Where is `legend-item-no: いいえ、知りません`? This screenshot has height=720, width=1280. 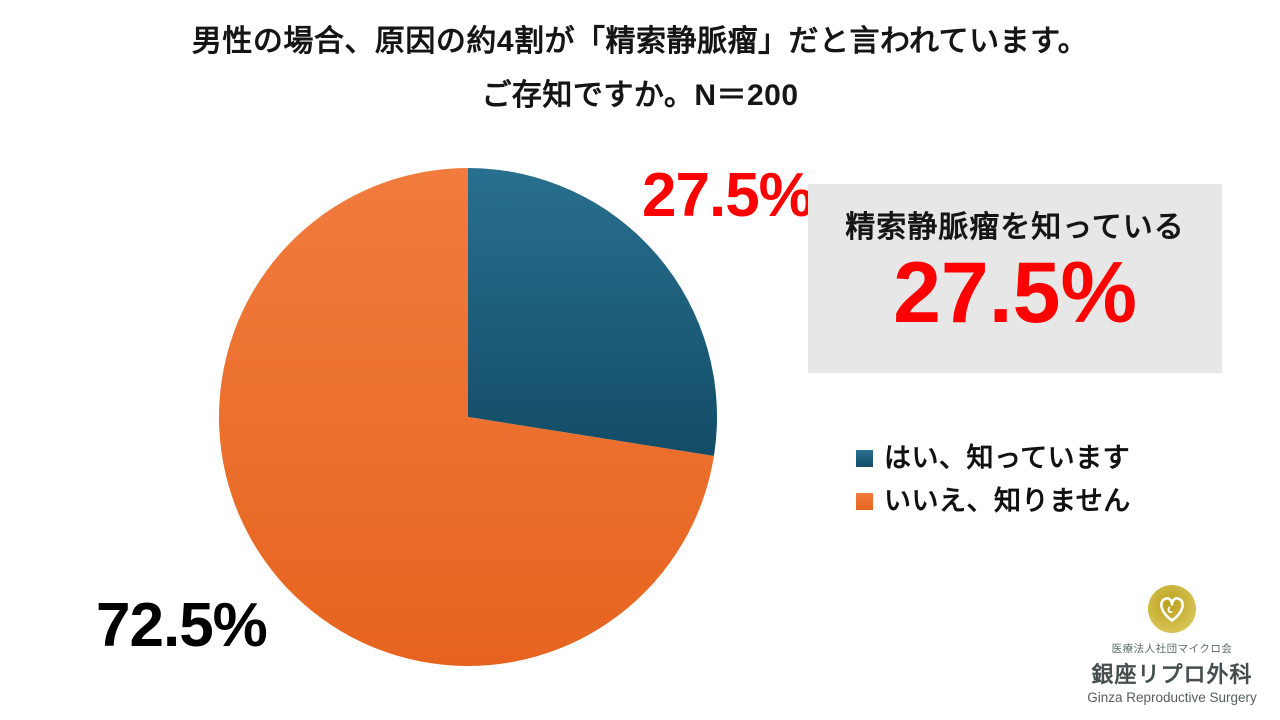
legend-item-no: いいえ、知りません is located at coordinates (993, 501).